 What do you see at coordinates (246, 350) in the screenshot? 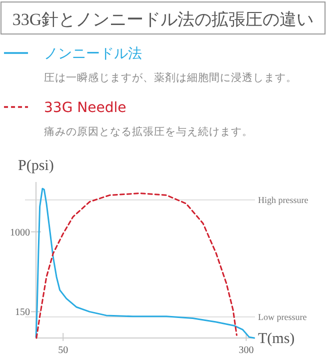
I see `x-tick-label: 300` at bounding box center [246, 350].